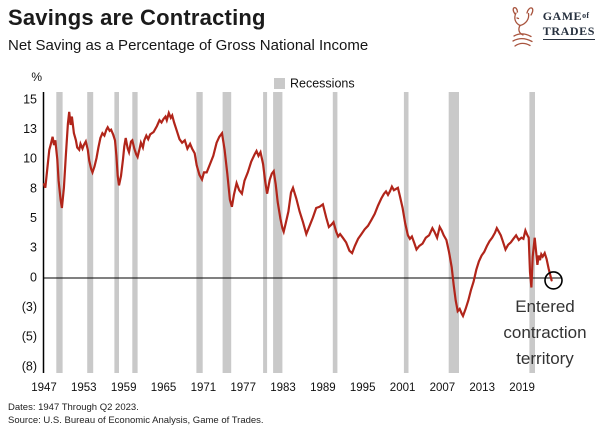 The height and width of the screenshot is (434, 600). What do you see at coordinates (137, 17) in the screenshot?
I see `page-title: Savings are Contracting` at bounding box center [137, 17].